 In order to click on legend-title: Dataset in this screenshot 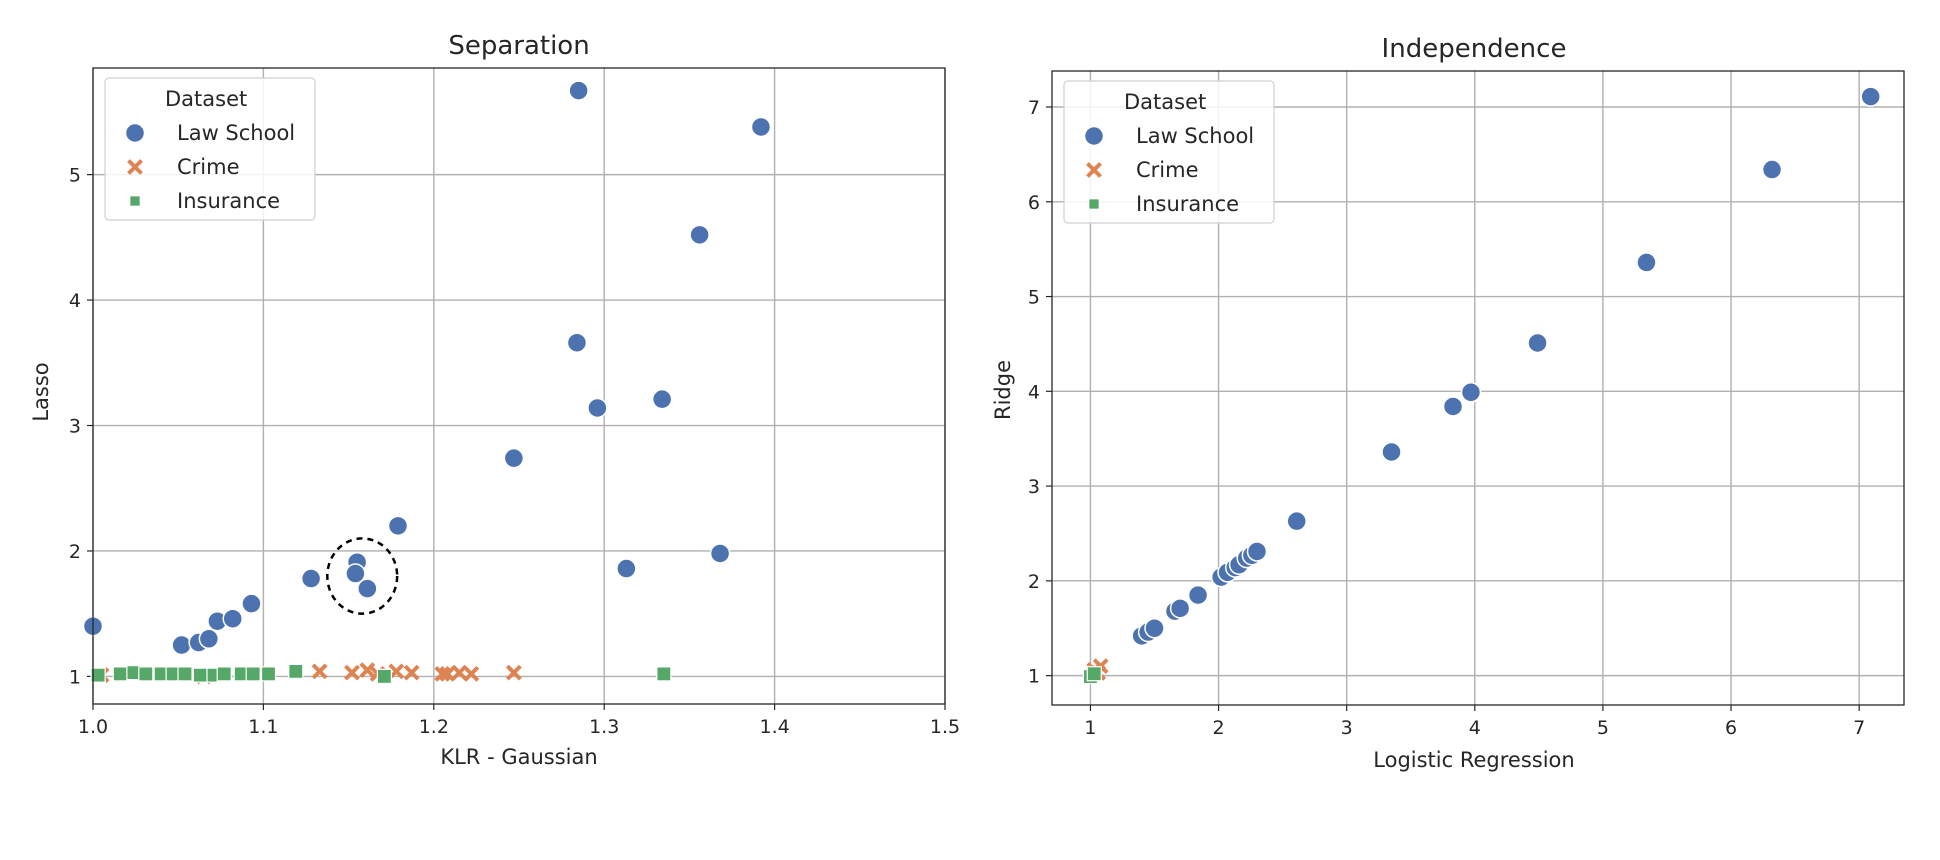, I will do `click(1165, 102)`.